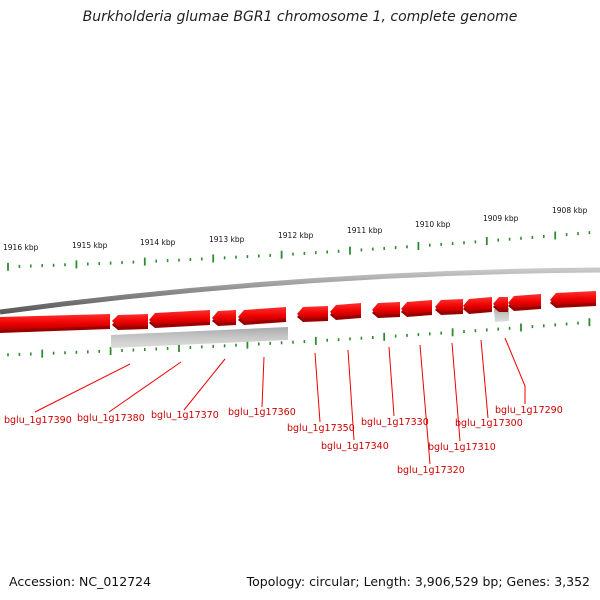 The width and height of the screenshot is (600, 600). I want to click on pseudo-feature-long, so click(199, 337).